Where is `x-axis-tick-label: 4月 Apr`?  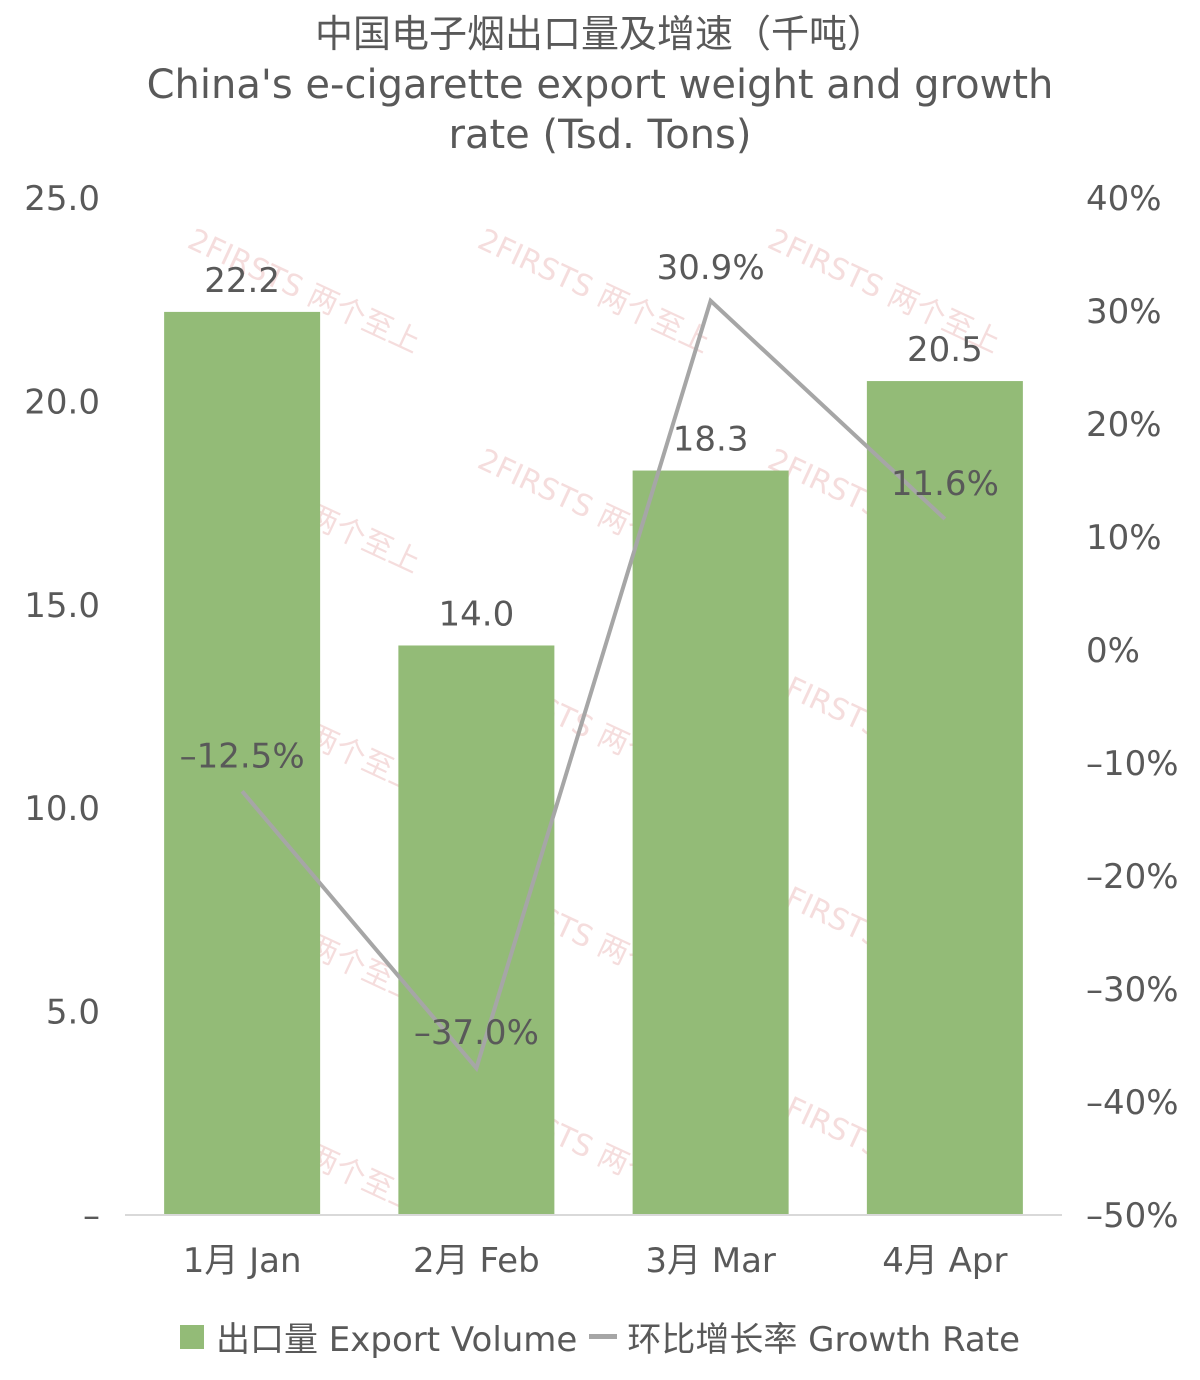
x-axis-tick-label: 4月 Apr is located at coordinates (944, 1261).